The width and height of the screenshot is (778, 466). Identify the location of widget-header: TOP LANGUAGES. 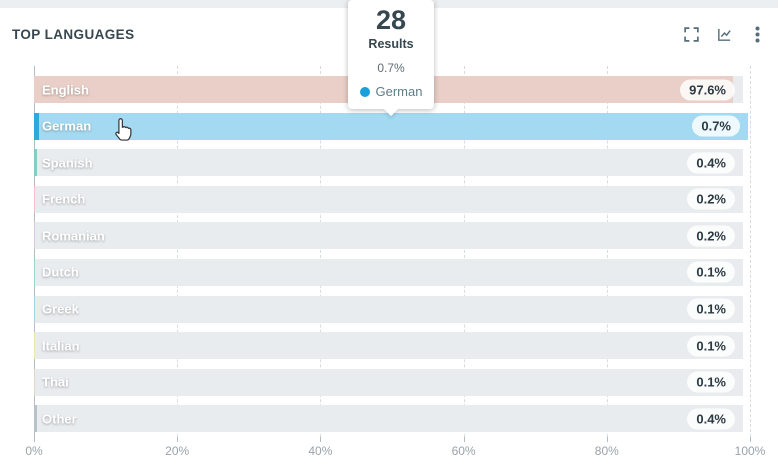
(389, 34).